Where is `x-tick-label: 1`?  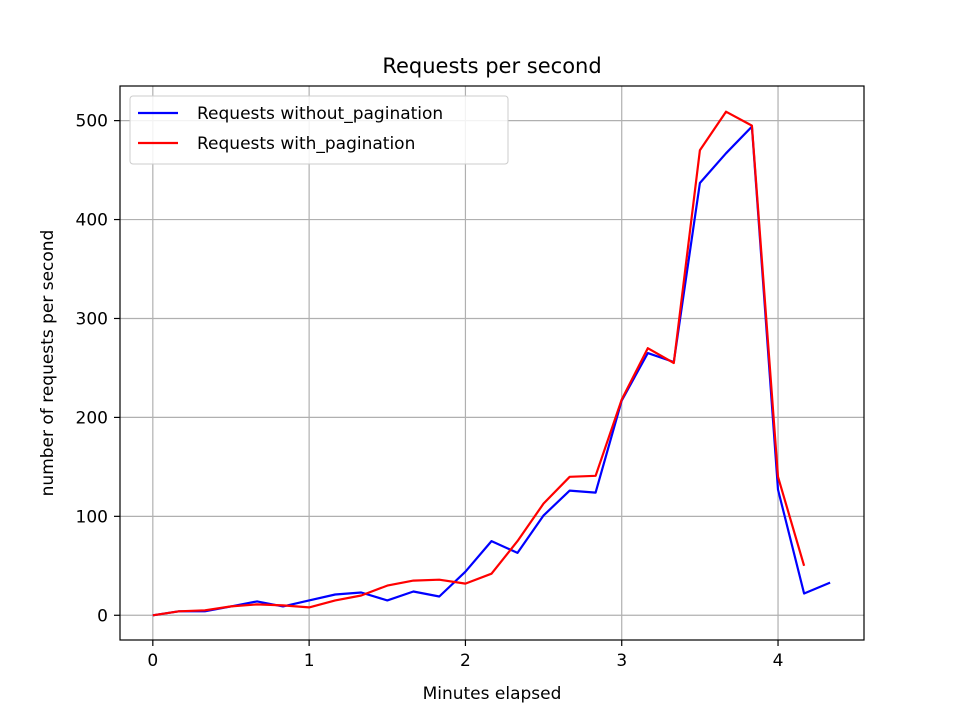 x-tick-label: 1 is located at coordinates (309, 661).